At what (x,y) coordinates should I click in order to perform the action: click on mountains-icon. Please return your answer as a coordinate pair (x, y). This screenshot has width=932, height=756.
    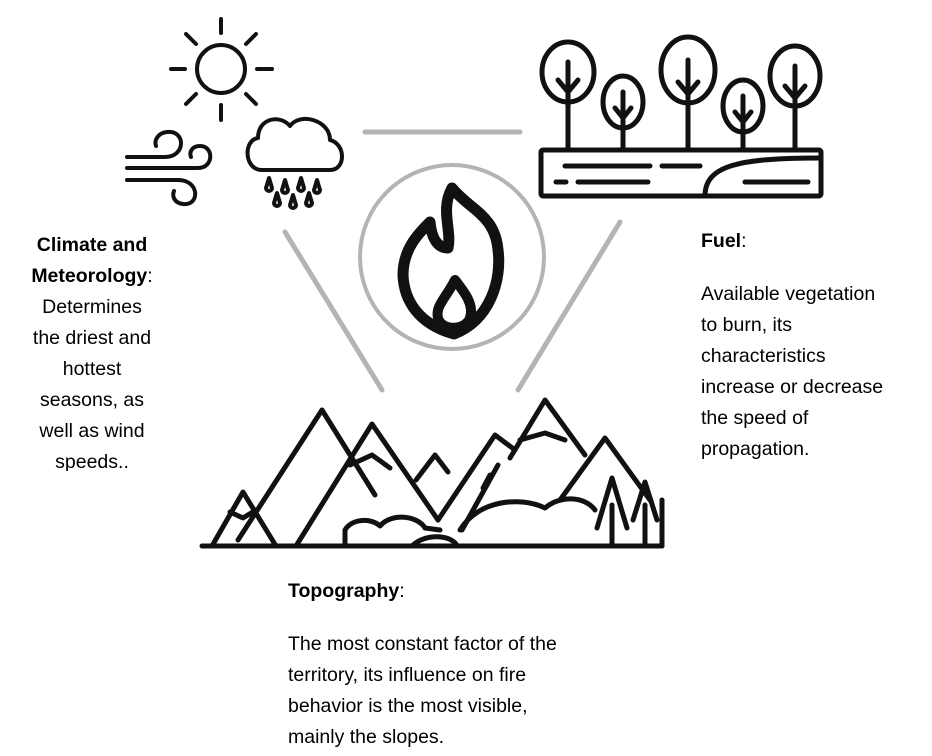
    Looking at the image, I should click on (432, 473).